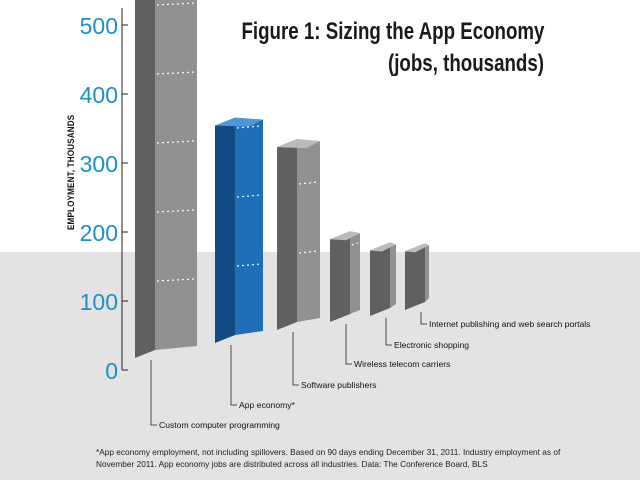  What do you see at coordinates (71, 172) in the screenshot?
I see `y-axis-label: EMPLOYMENT, THOUSANDS` at bounding box center [71, 172].